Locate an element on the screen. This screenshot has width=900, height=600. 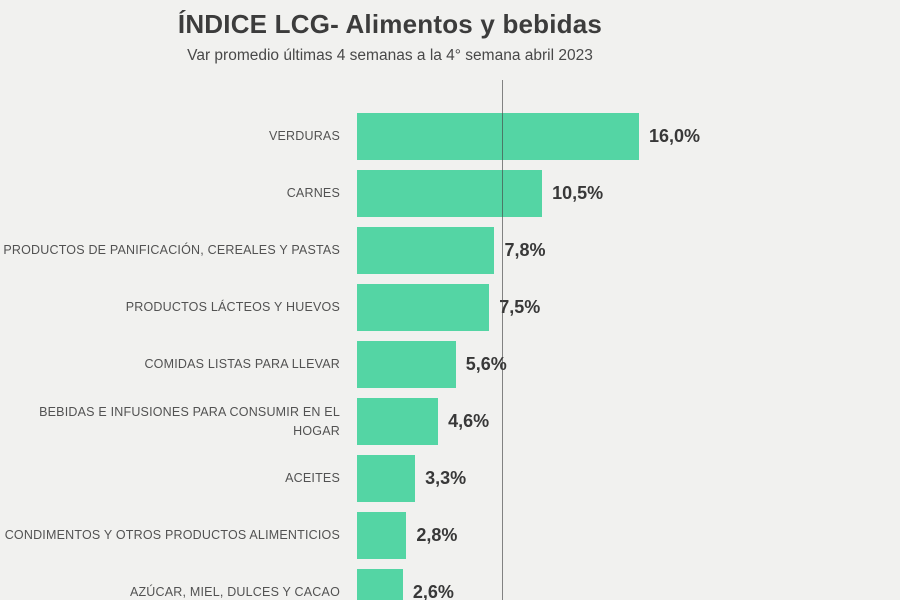
bar-row: AZÚCAR, MIEL, DULCES Y CACAO 2,6% is located at coordinates (450, 582).